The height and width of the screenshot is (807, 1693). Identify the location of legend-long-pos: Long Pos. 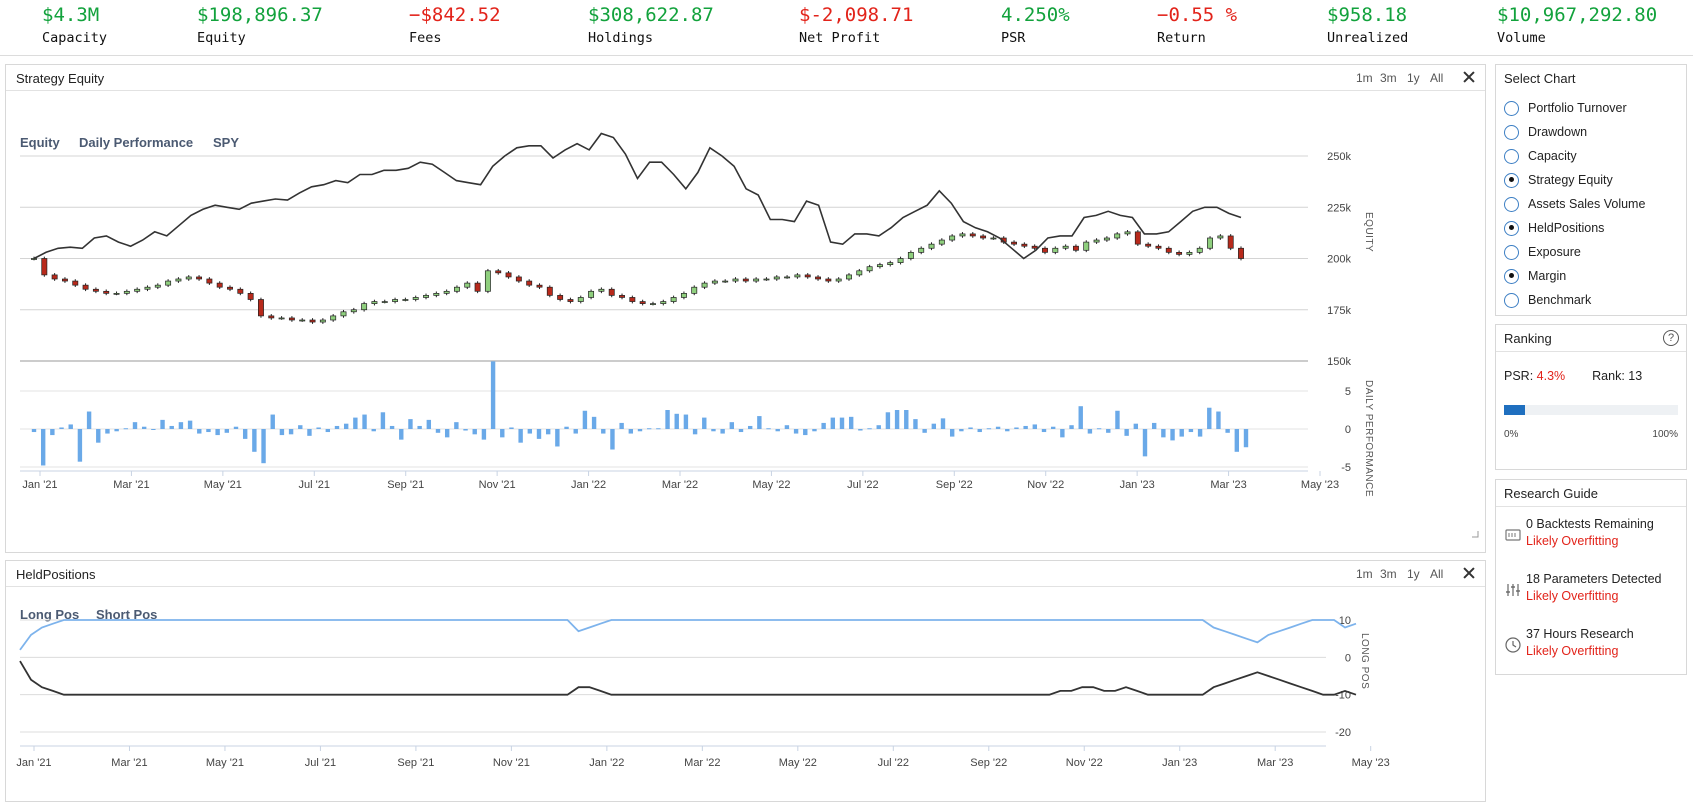
(49, 614).